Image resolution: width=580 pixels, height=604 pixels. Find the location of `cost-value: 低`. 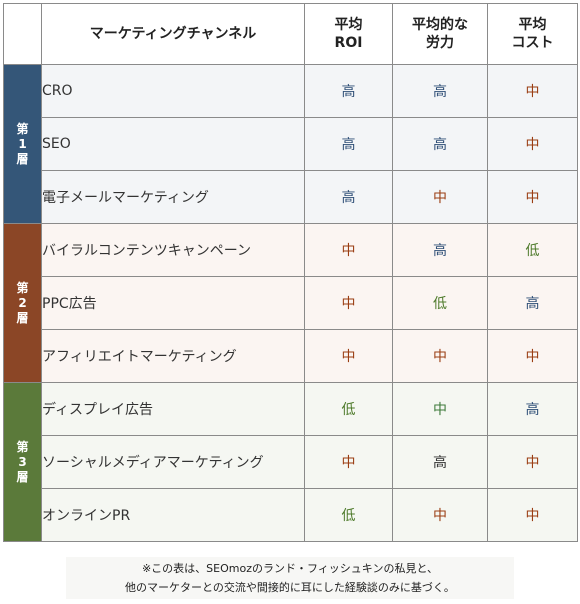

cost-value: 低 is located at coordinates (532, 250).